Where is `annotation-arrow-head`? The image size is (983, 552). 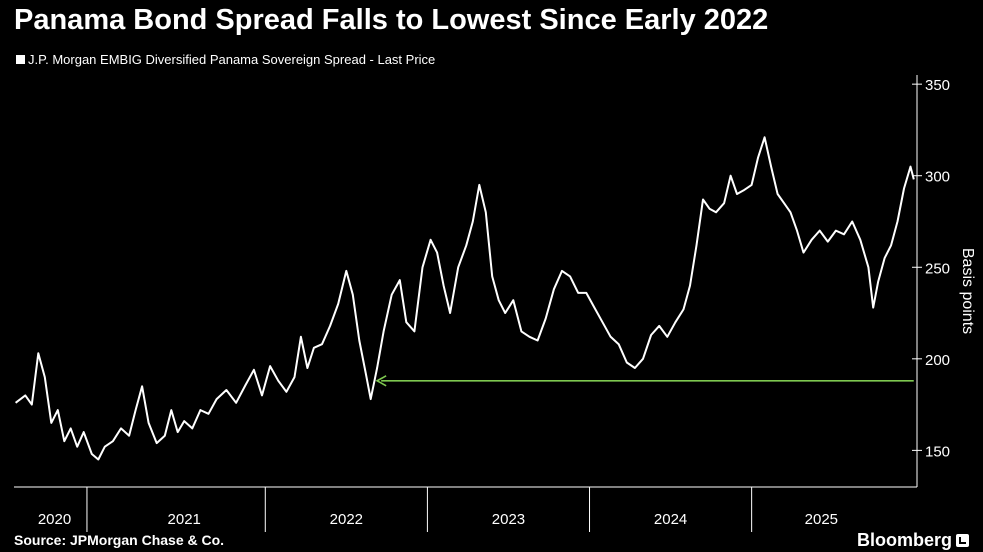 annotation-arrow-head is located at coordinates (381, 381).